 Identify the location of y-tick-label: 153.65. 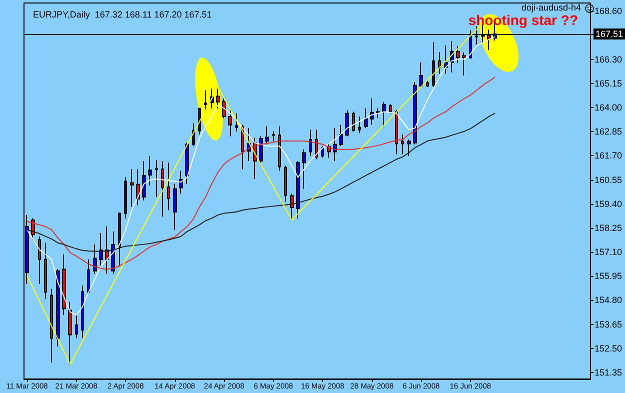
(608, 324).